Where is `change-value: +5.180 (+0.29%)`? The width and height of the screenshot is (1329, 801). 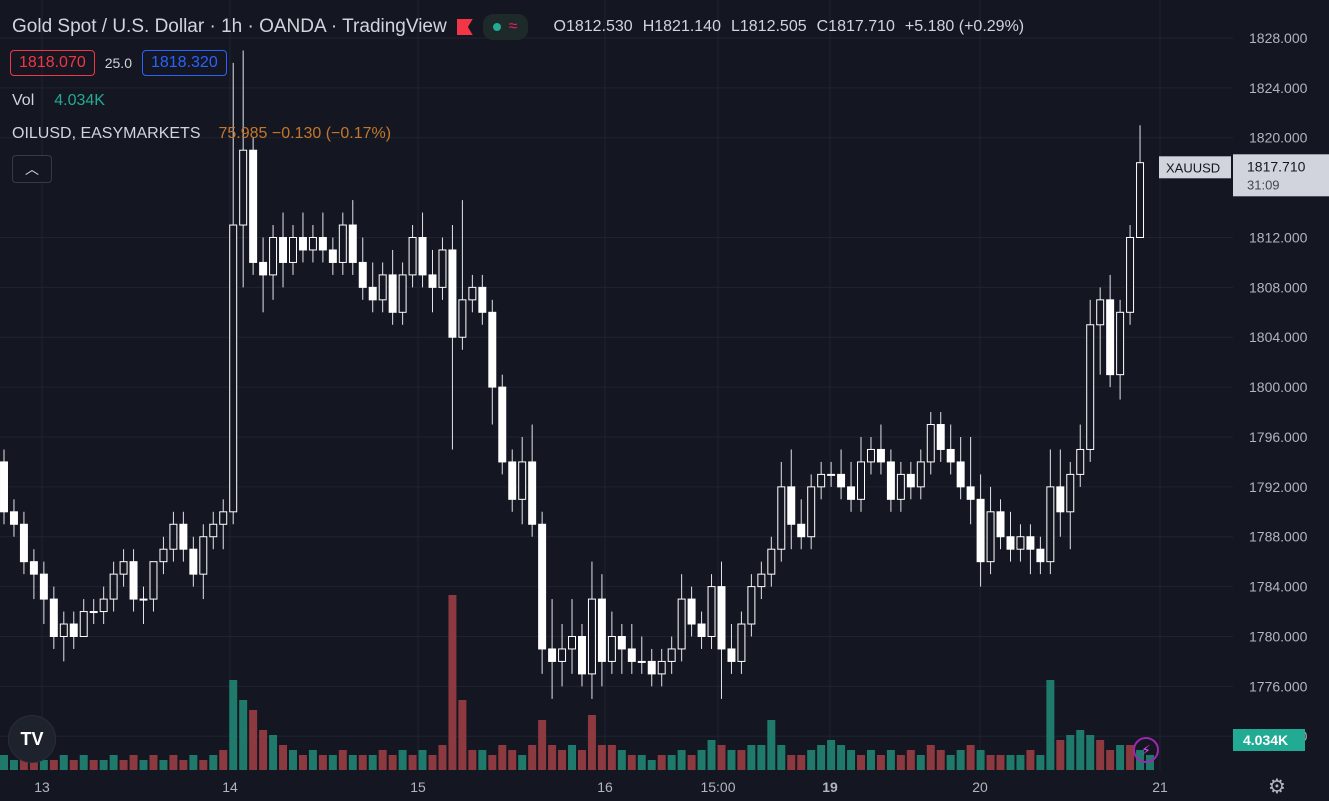 change-value: +5.180 (+0.29%) is located at coordinates (964, 26).